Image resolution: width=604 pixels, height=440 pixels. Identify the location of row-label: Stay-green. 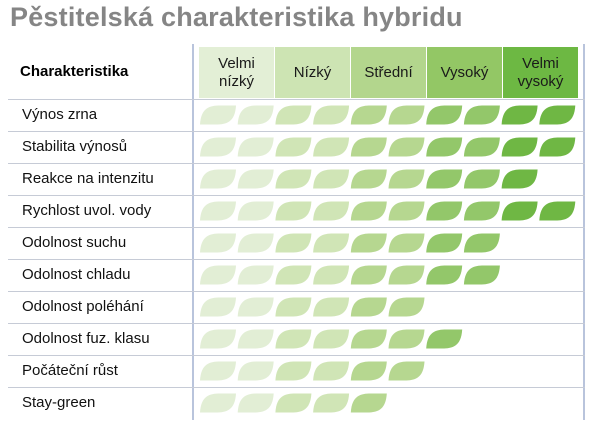
(59, 402).